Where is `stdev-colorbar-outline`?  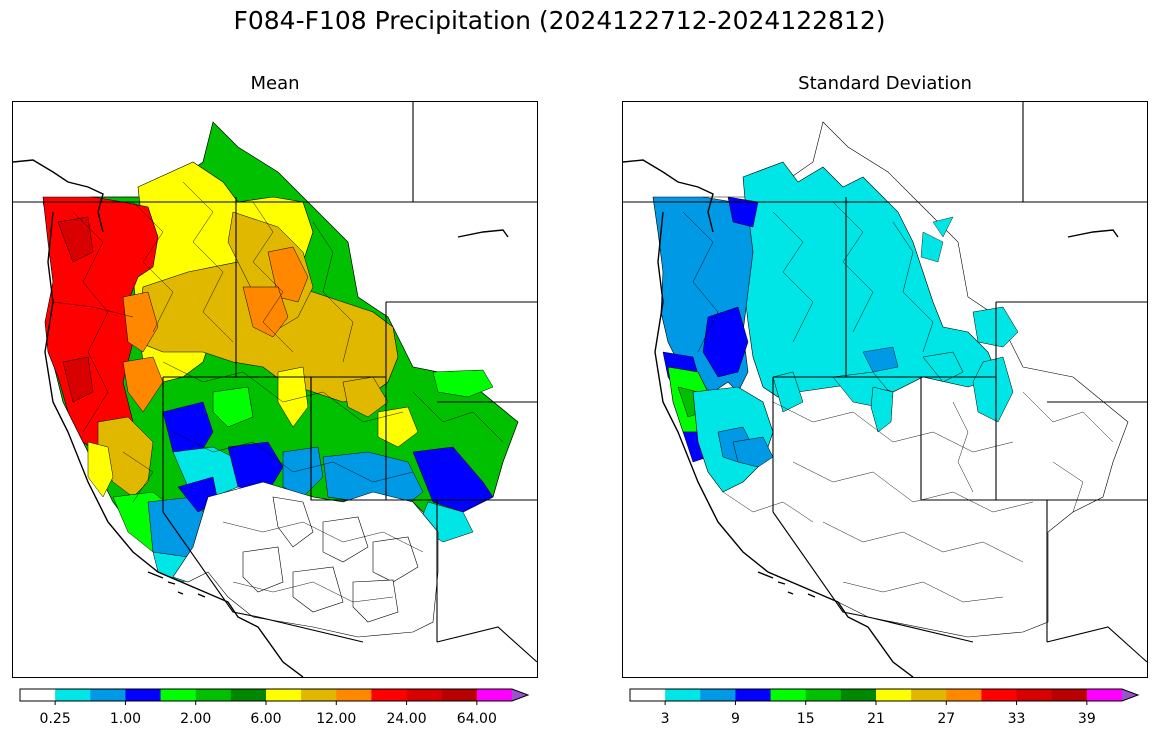 stdev-colorbar-outline is located at coordinates (884, 695).